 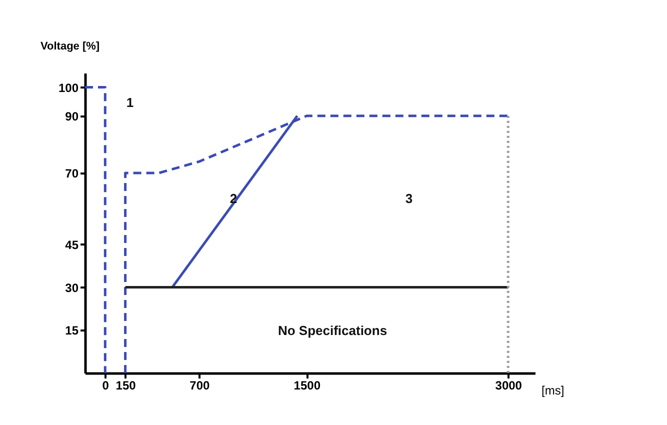 What do you see at coordinates (307, 385) in the screenshot?
I see `x-tick-label: 1500` at bounding box center [307, 385].